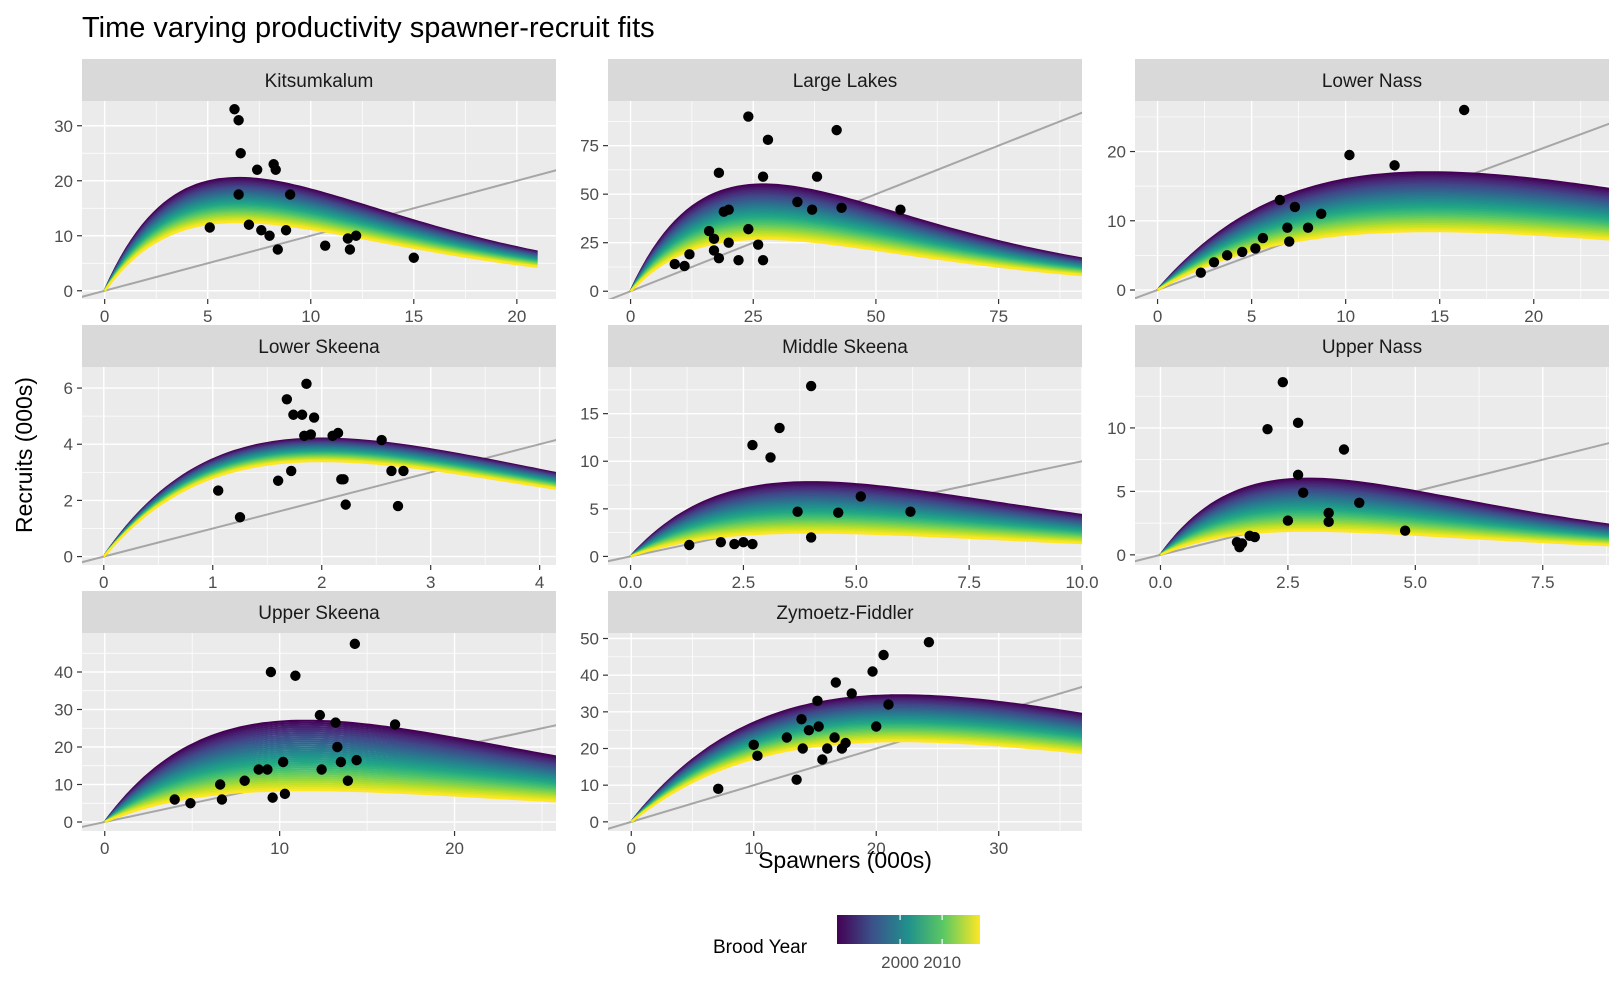 The width and height of the screenshot is (1620, 1001). I want to click on legend-tick-label: 2010, so click(942, 962).